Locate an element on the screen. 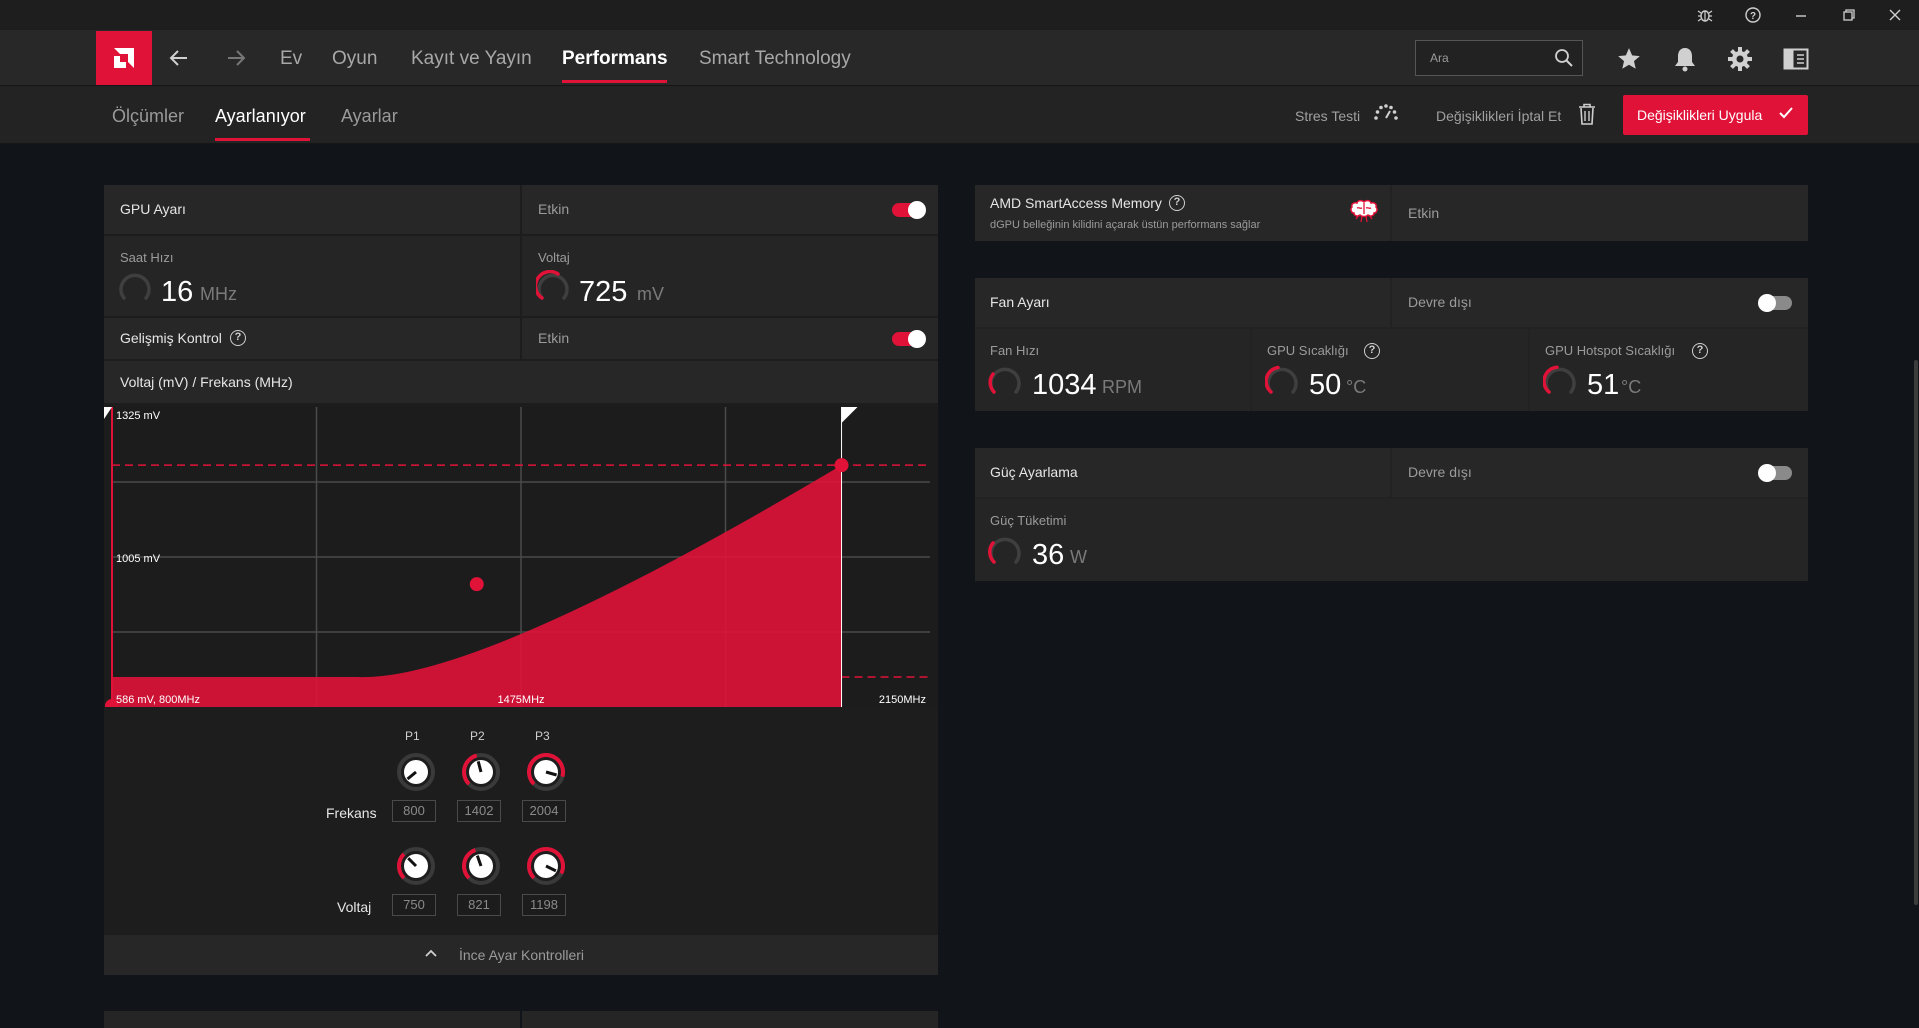 The image size is (1919, 1028). help-icon: ? is located at coordinates (1753, 15).